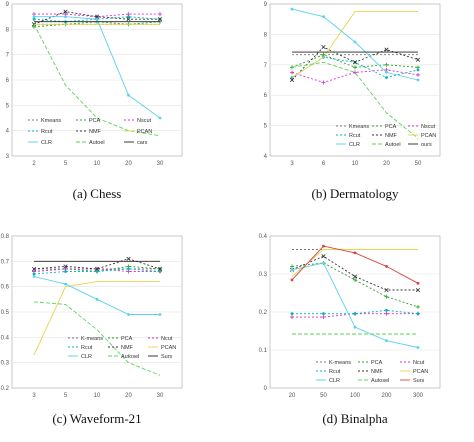  What do you see at coordinates (292, 164) in the screenshot?
I see `x-tick-label: 3` at bounding box center [292, 164].